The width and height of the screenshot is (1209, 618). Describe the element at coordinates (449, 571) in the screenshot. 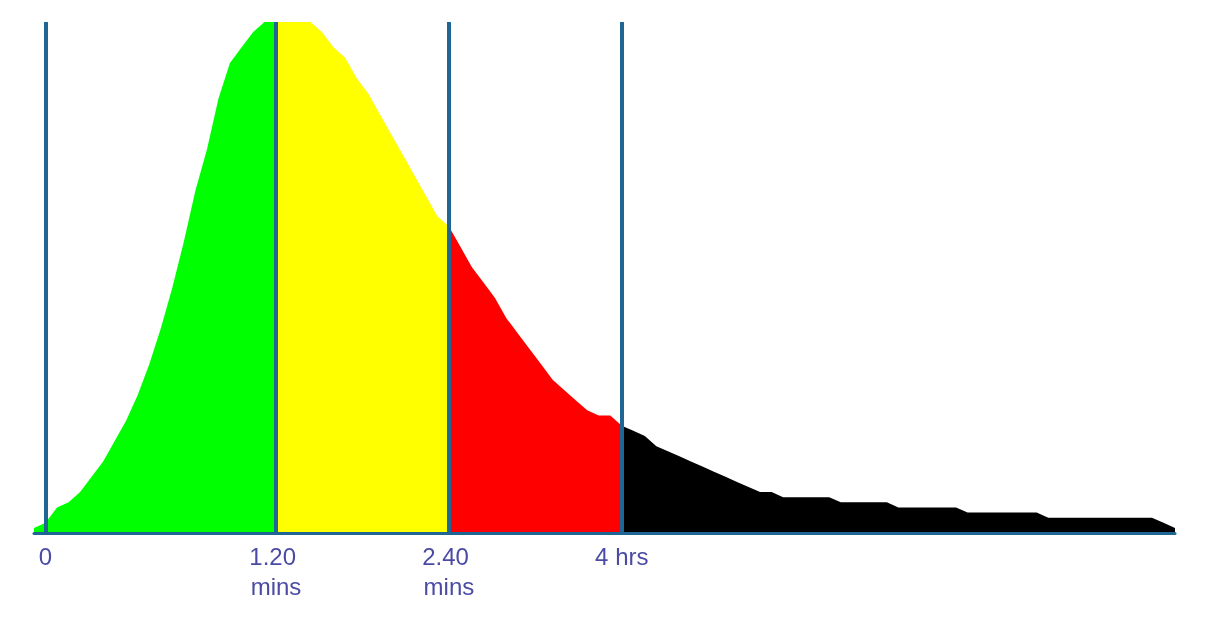

I see `x-tick-label: 2.40 mins` at that location.